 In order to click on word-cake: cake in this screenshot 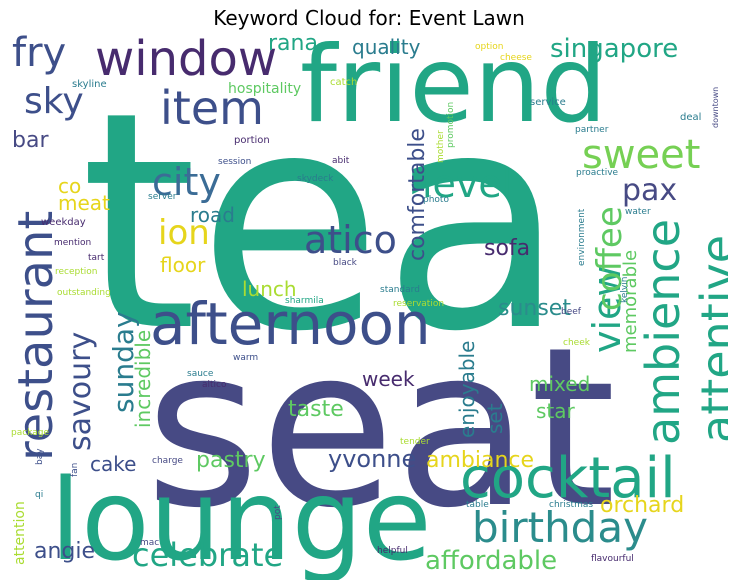, I will do `click(113, 464)`.